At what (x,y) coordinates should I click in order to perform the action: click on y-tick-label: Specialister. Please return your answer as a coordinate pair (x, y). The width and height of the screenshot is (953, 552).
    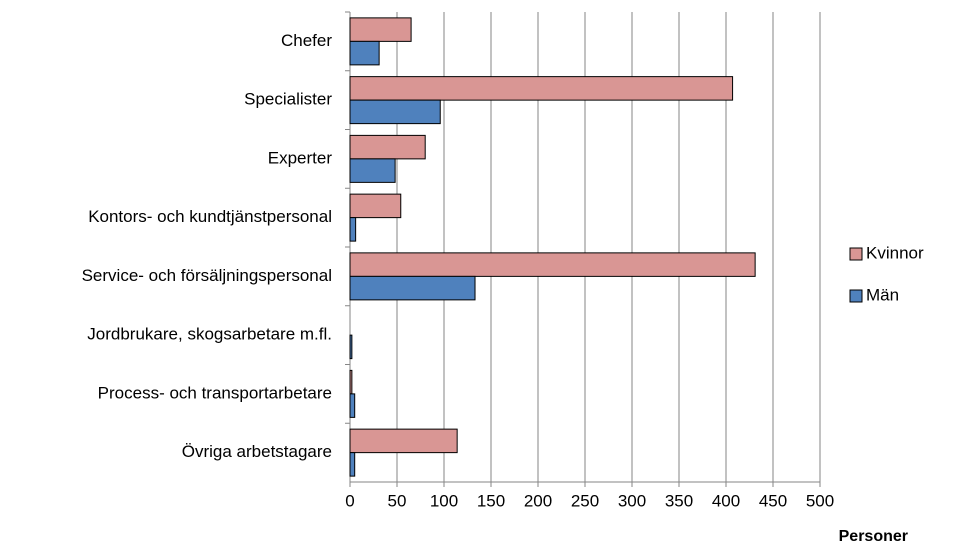
    Looking at the image, I should click on (288, 99).